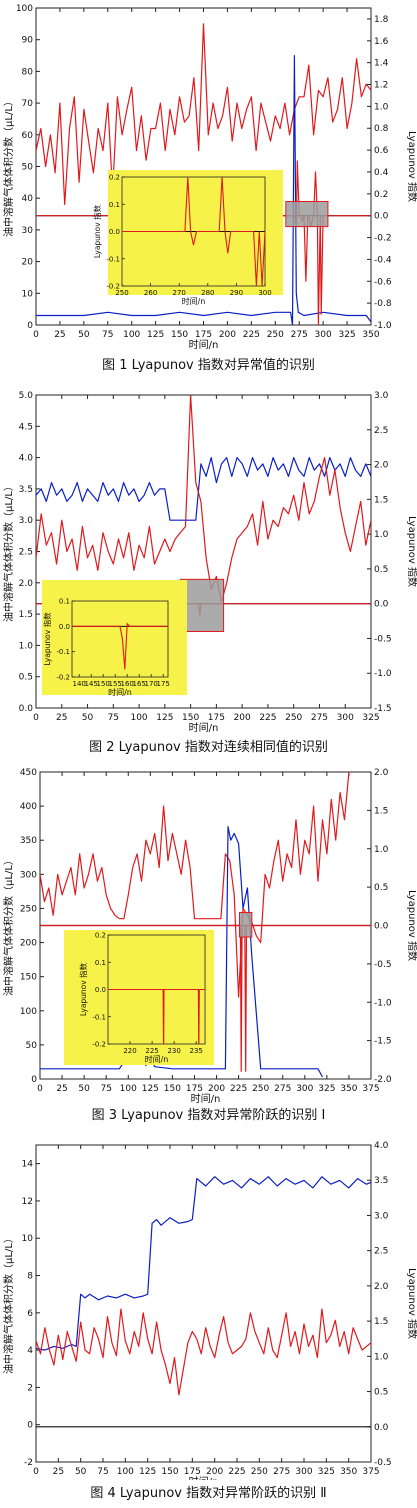 The height and width of the screenshot is (1508, 417). Describe the element at coordinates (30, 1314) in the screenshot. I see `y-tick-label: 6` at that location.